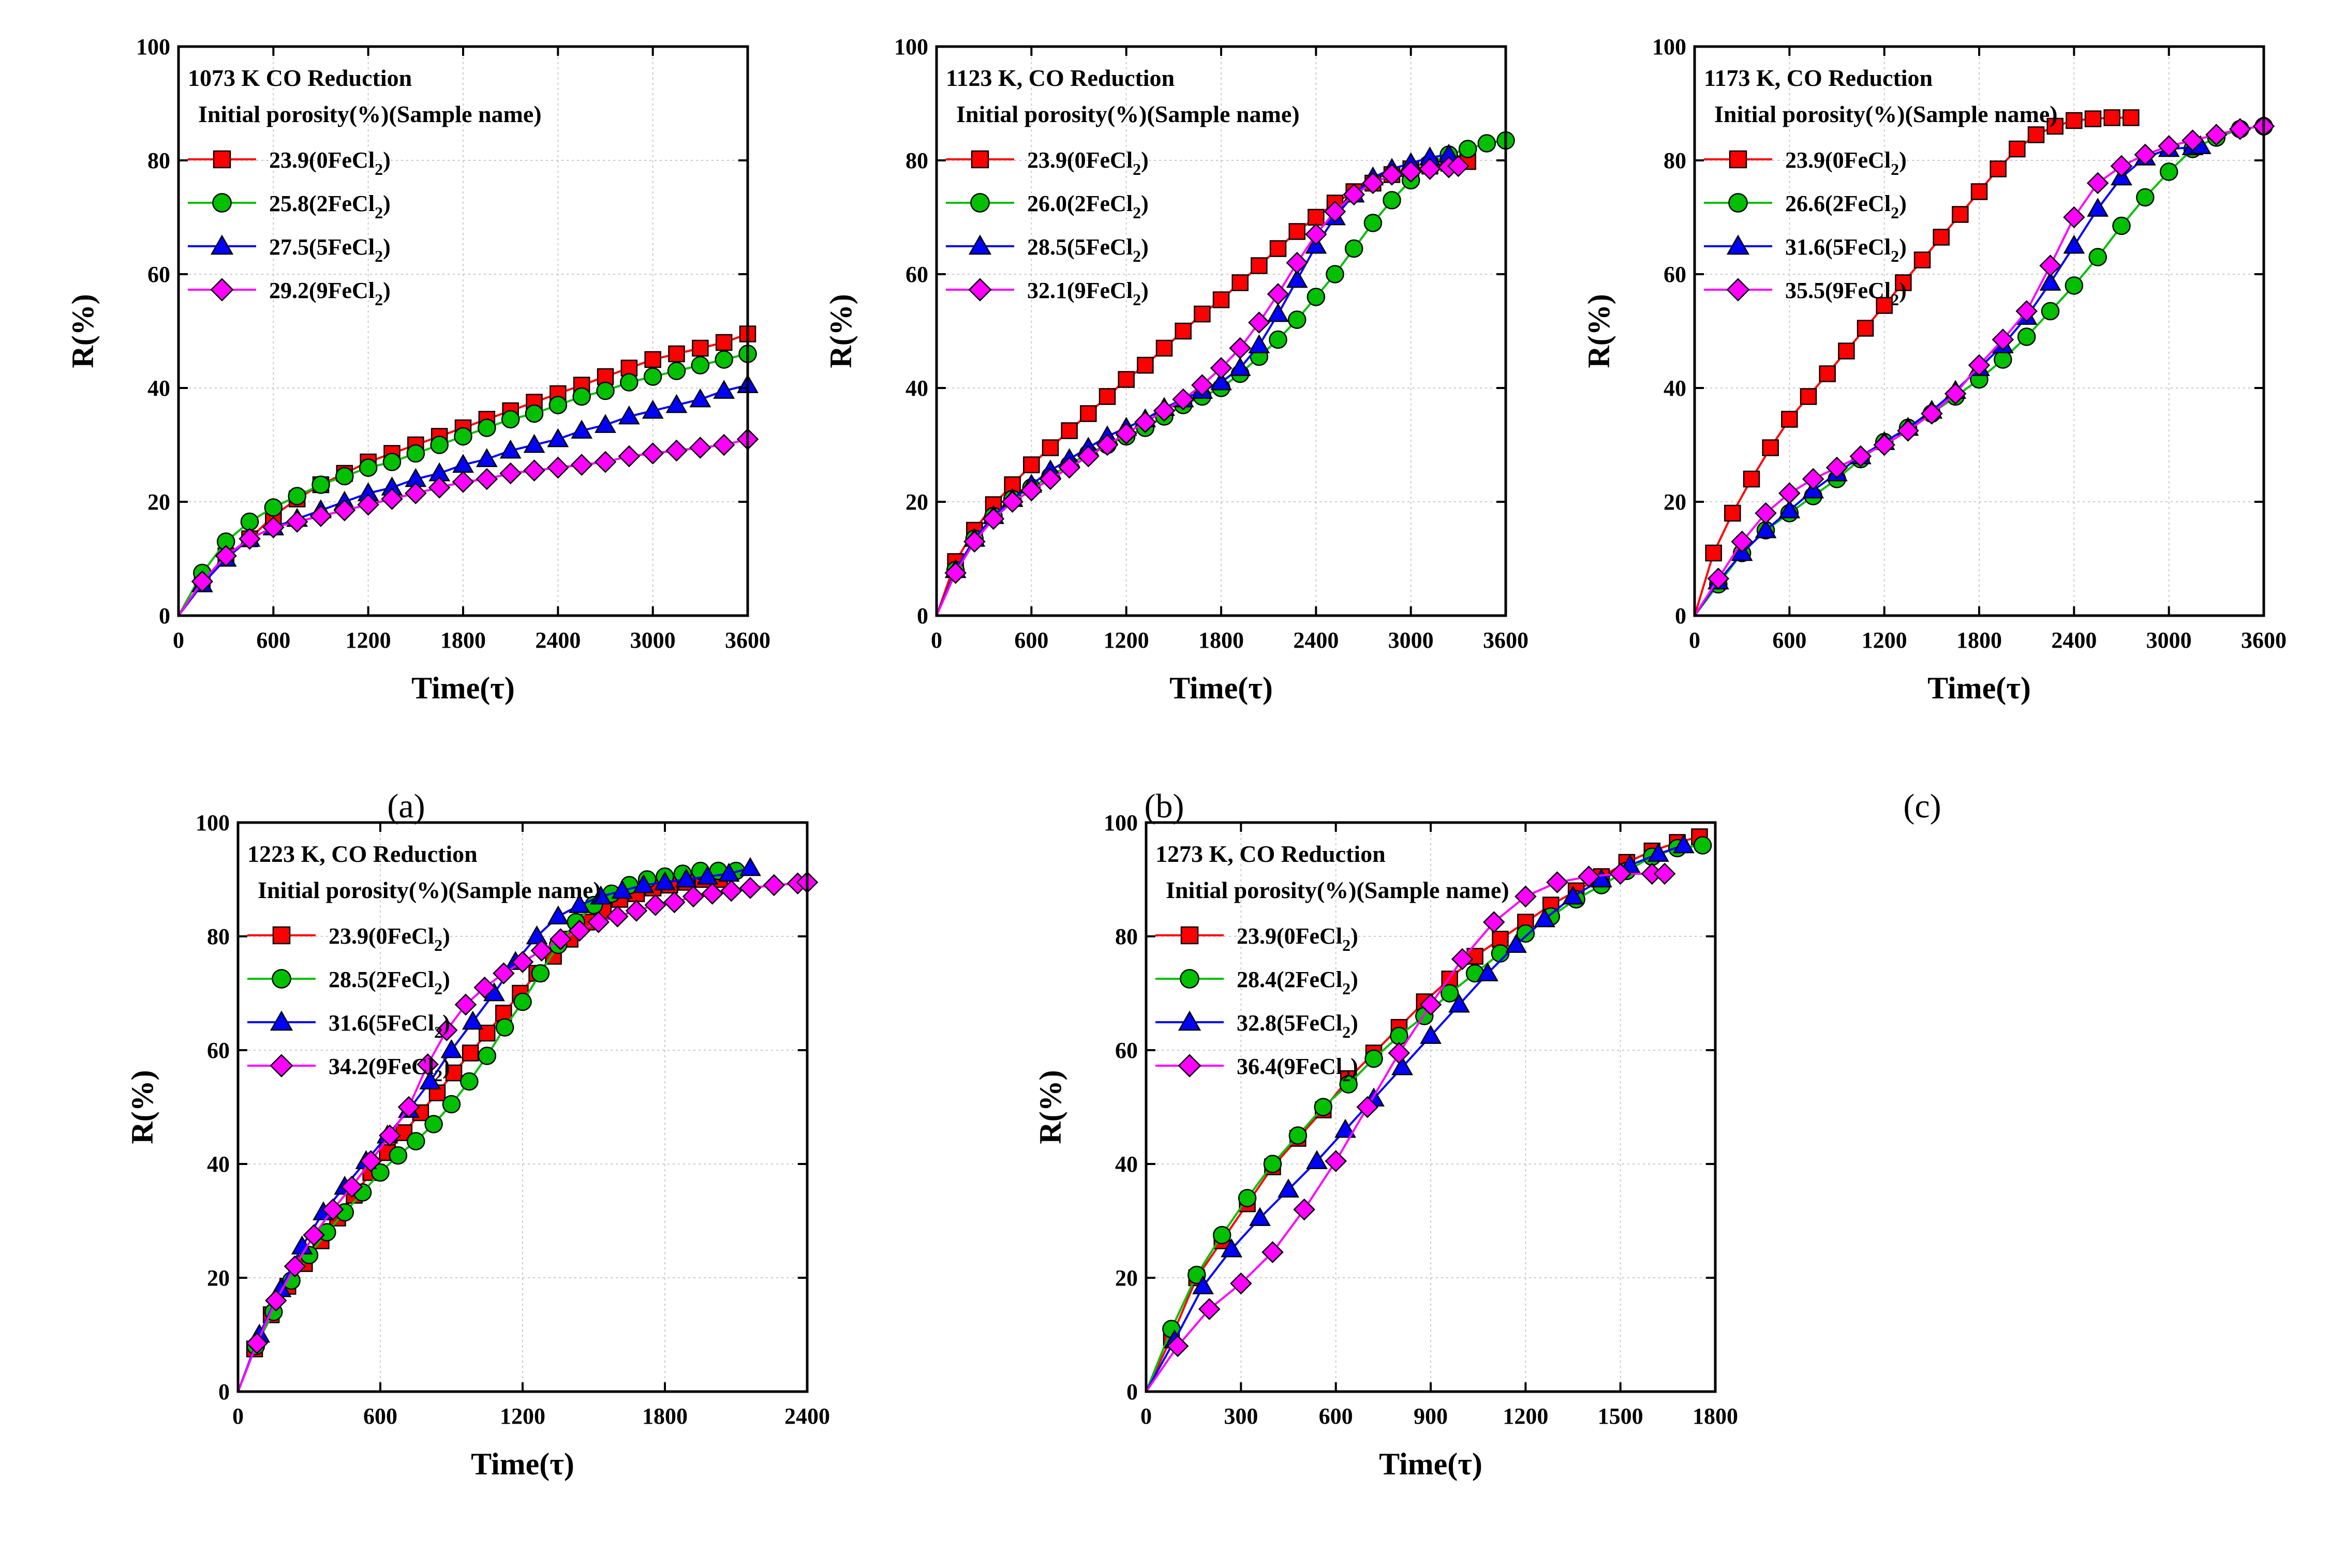 The width and height of the screenshot is (2330, 1568). What do you see at coordinates (370, 114) in the screenshot?
I see `legend-title: Initial porosity(%)(Sample name)` at bounding box center [370, 114].